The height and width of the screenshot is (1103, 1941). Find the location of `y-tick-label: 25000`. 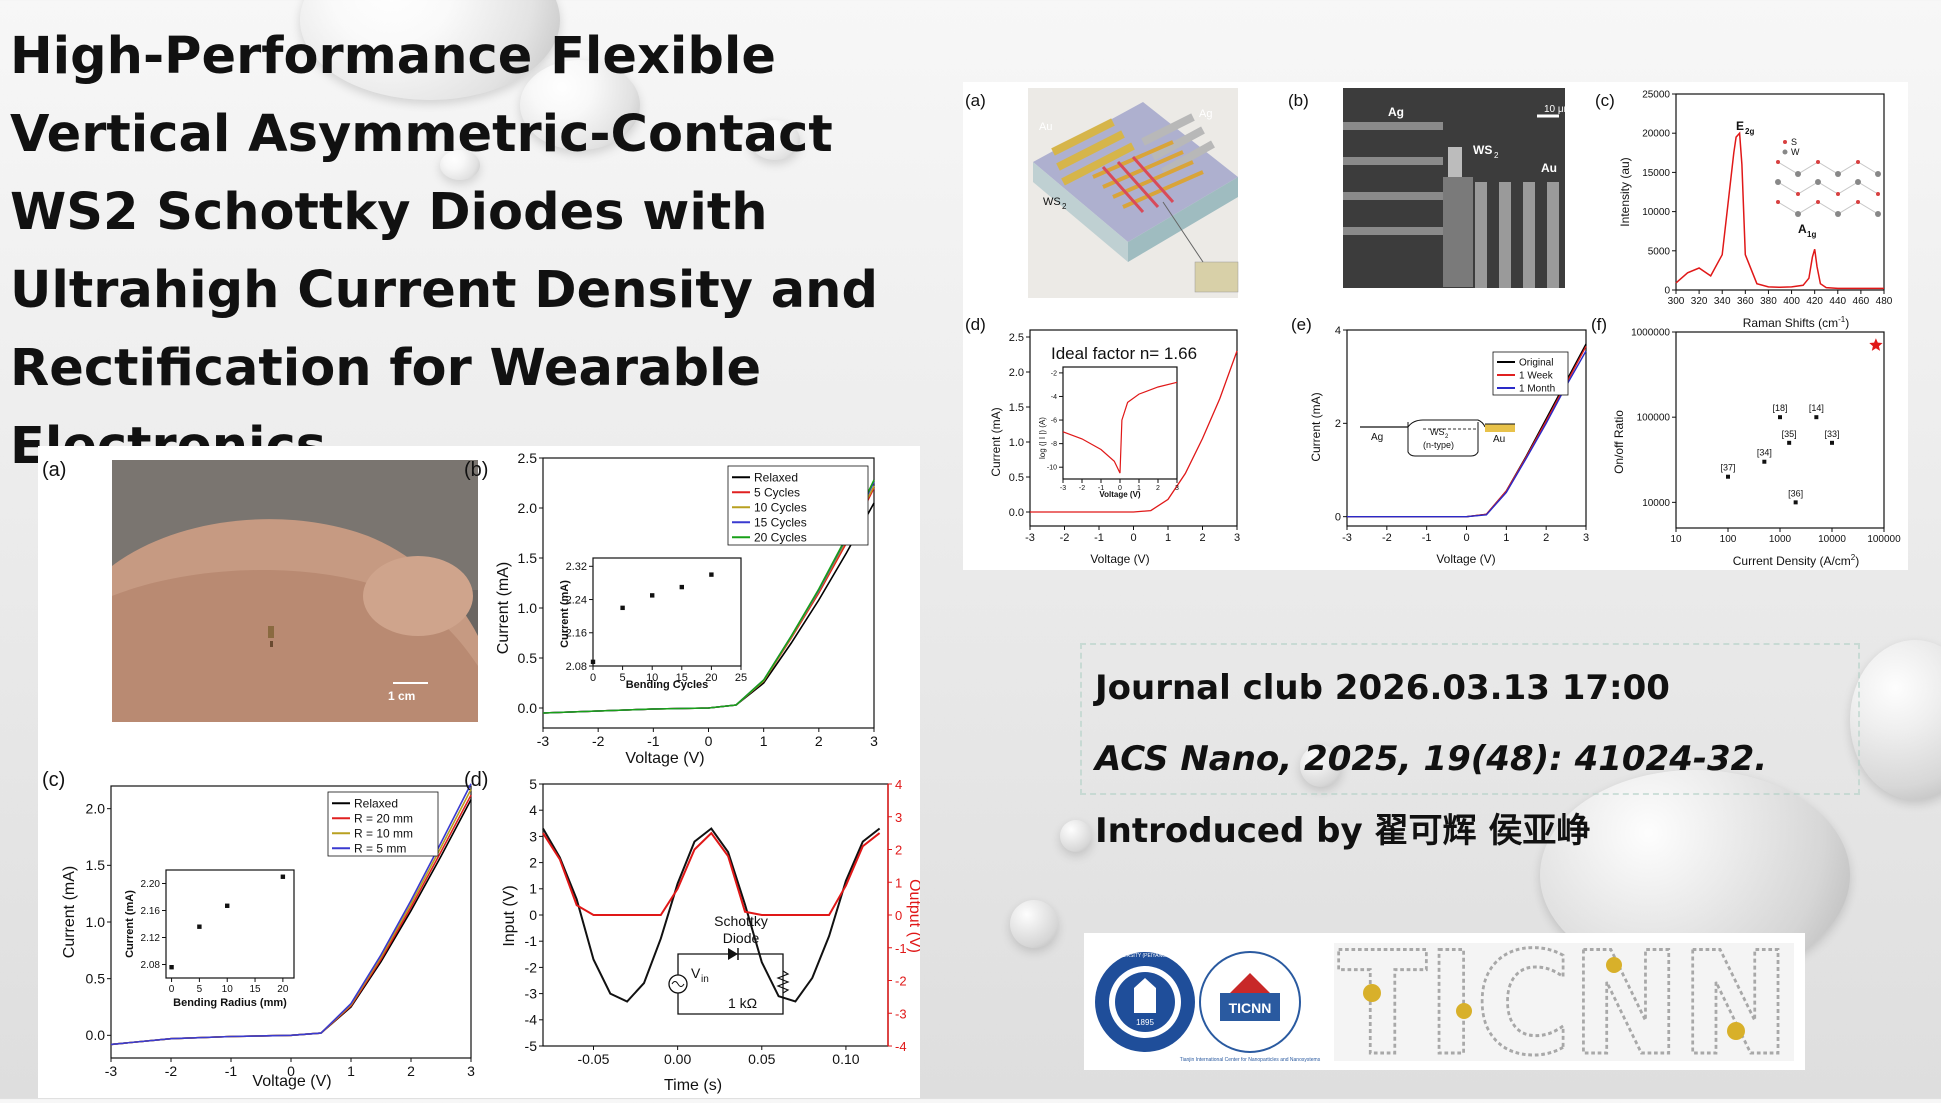

y-tick-label: 25000 is located at coordinates (1656, 95).